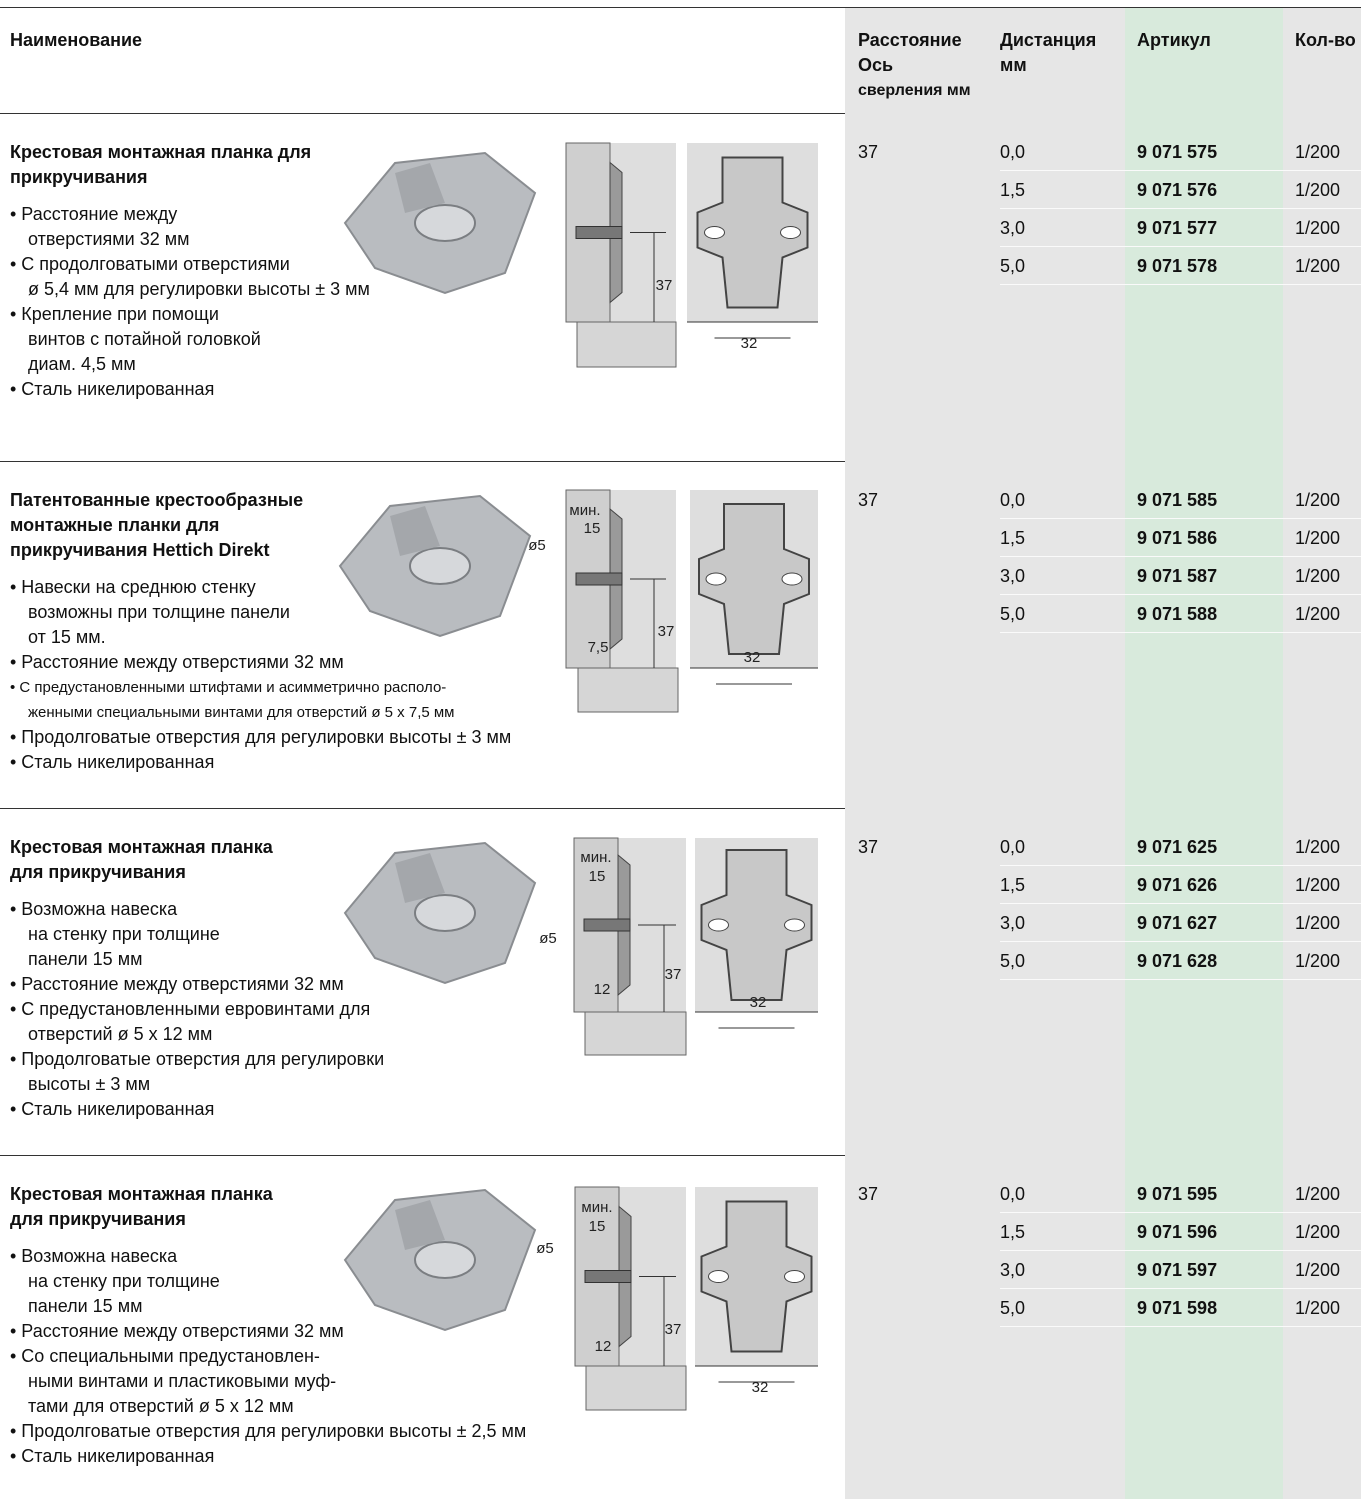  I want to click on bullet-line: • Со специальными предустановлен-, so click(165, 1356).